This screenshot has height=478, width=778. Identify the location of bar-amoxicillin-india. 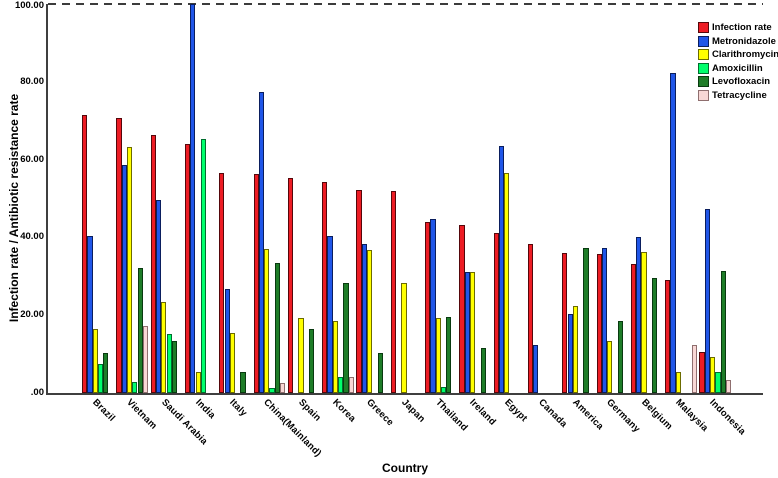
(203, 266).